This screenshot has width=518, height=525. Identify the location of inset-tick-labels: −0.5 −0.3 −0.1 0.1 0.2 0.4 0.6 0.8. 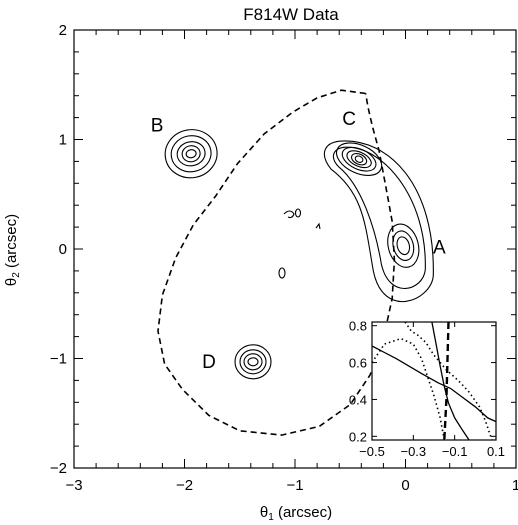
(427, 389).